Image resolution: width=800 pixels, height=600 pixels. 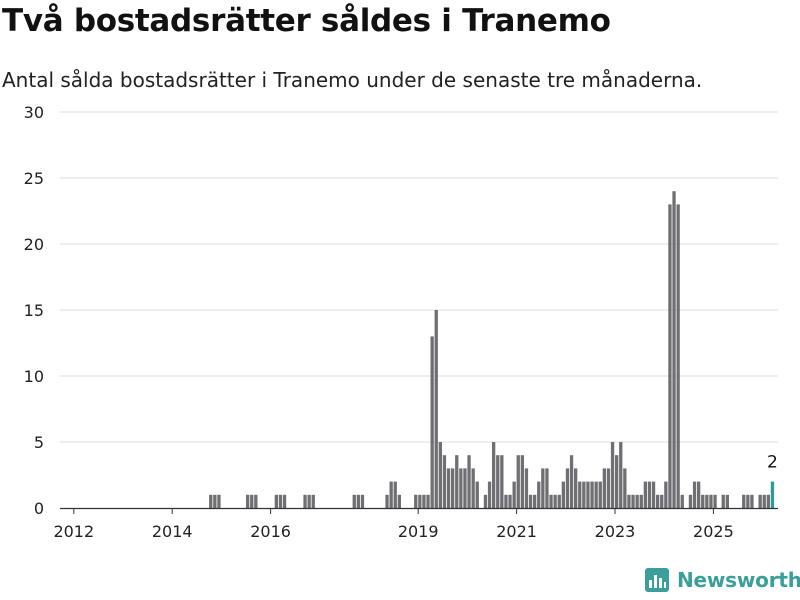 What do you see at coordinates (39, 508) in the screenshot?
I see `y-tick-label: 0` at bounding box center [39, 508].